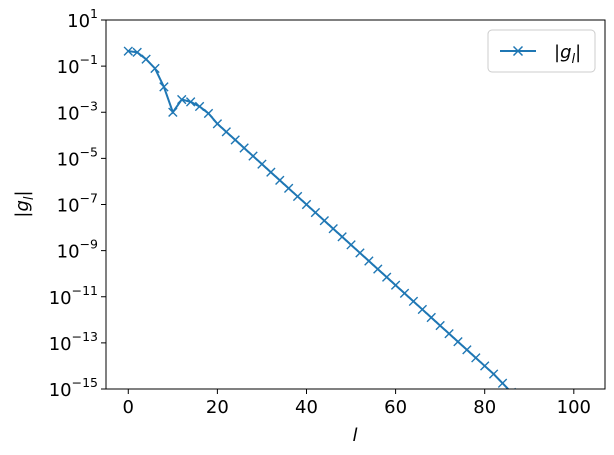 This screenshot has width=614, height=455. What do you see at coordinates (217, 407) in the screenshot?
I see `x-tick-label: 20` at bounding box center [217, 407].